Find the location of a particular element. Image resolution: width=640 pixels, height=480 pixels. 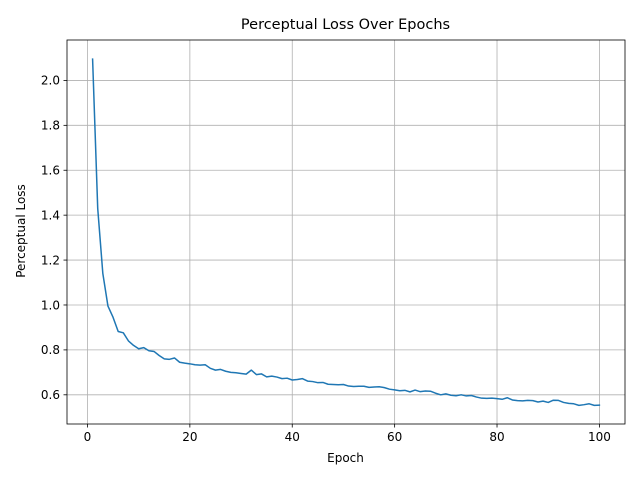

y-tick-label: 1.2 is located at coordinates (50, 260).